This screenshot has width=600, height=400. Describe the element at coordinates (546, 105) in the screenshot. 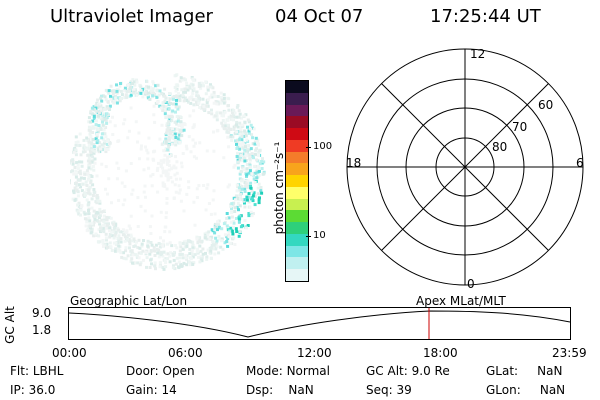

I see `lat-label-60: 60` at that location.